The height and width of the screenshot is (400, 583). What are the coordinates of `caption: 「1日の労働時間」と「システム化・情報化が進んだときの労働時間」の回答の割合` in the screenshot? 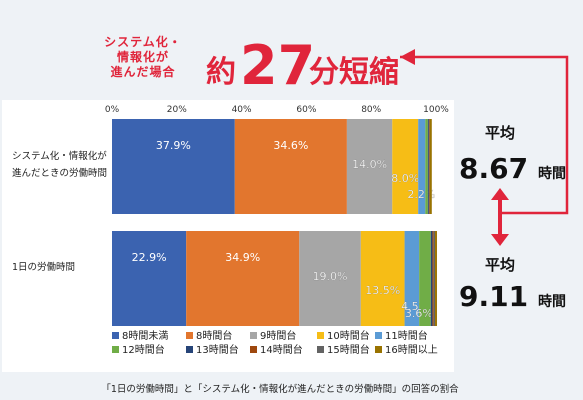 It's located at (280, 389).